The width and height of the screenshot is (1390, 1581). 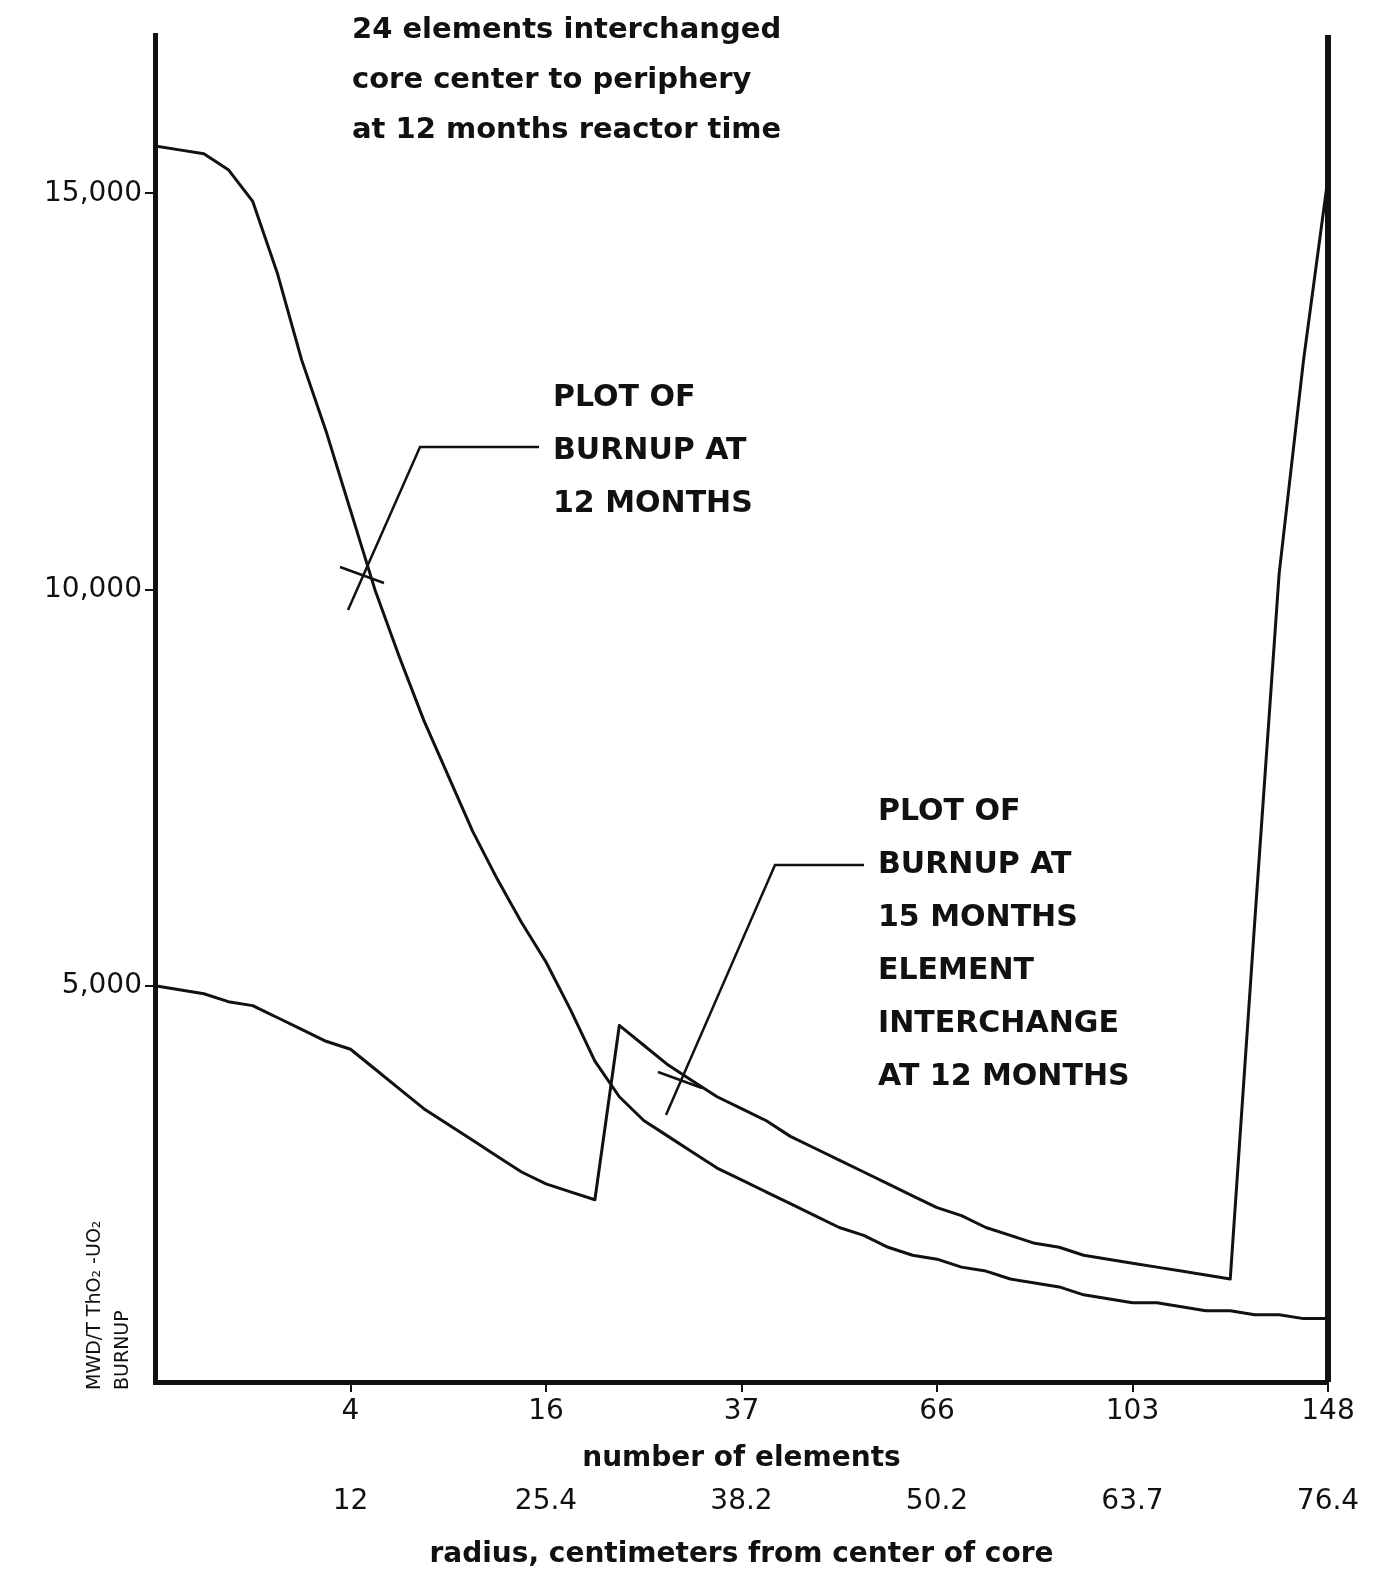 I want to click on text: 63.7, so click(x=1132, y=1500).